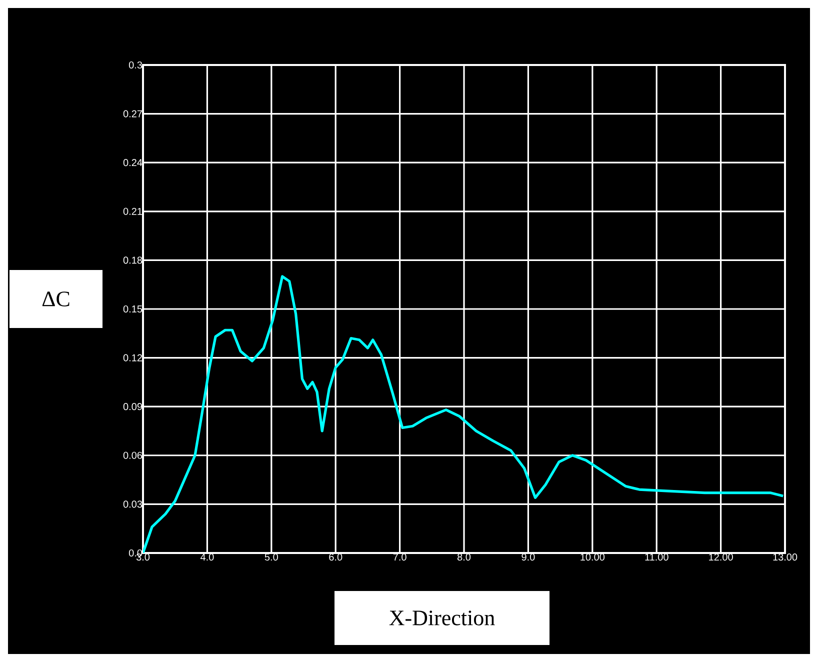  I want to click on y-tick-label: 0.09, so click(132, 406).